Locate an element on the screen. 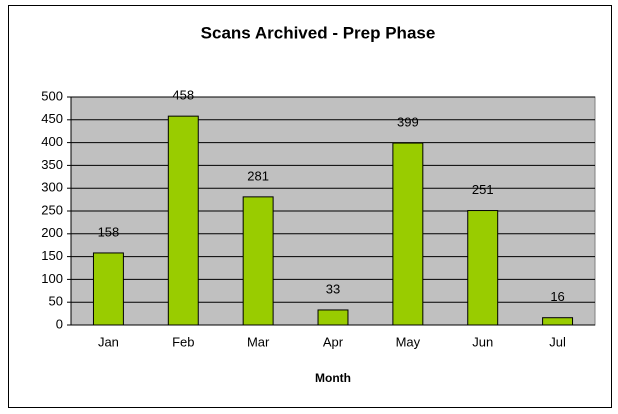 The image size is (618, 414). chart-title: Scans Archived - Prep Phase is located at coordinates (318, 32).